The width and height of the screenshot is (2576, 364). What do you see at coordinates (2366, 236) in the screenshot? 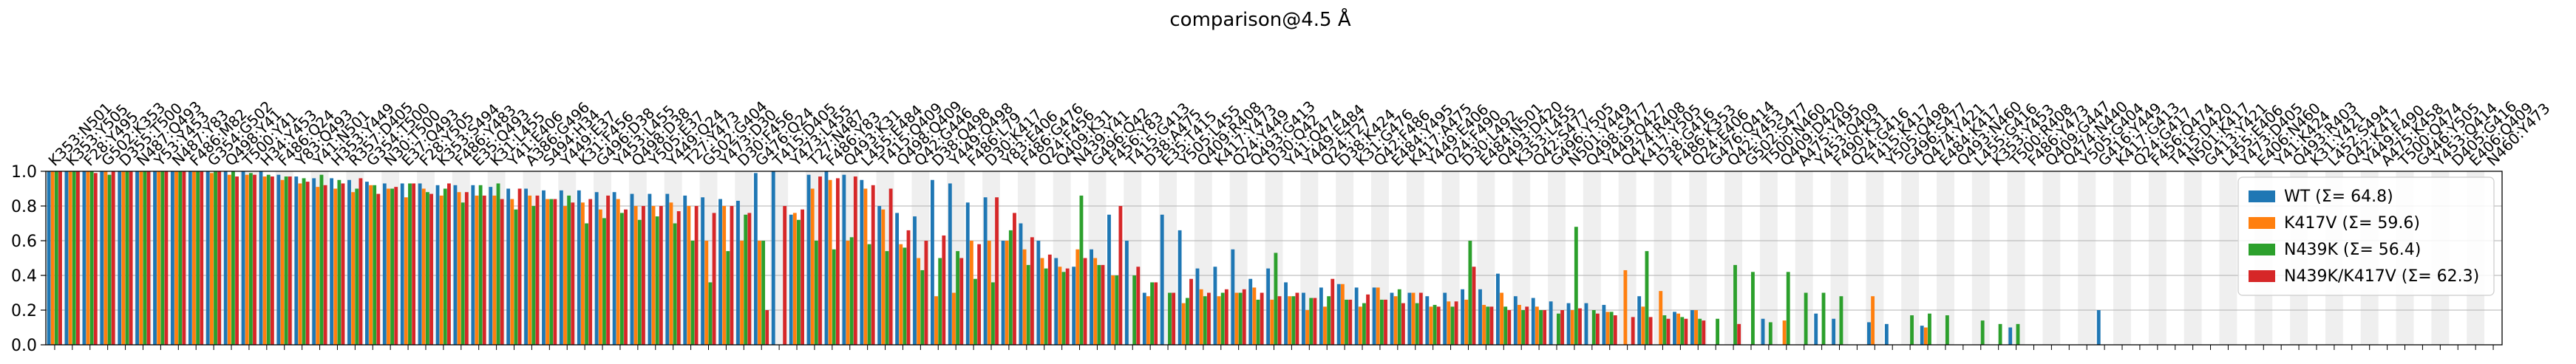
I see `legend-box` at bounding box center [2366, 236].